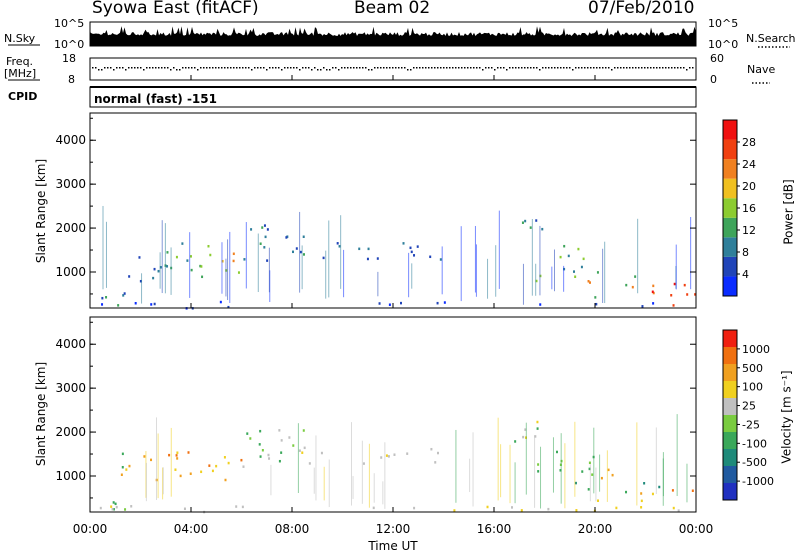 The width and height of the screenshot is (800, 554). Describe the element at coordinates (393, 36) in the screenshot. I see `nsky-trace` at that location.